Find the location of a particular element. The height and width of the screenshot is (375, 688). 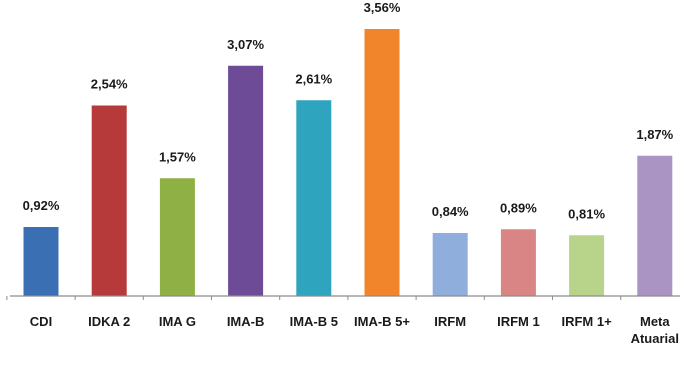

category-label-ima-g: IMA G is located at coordinates (177, 321).